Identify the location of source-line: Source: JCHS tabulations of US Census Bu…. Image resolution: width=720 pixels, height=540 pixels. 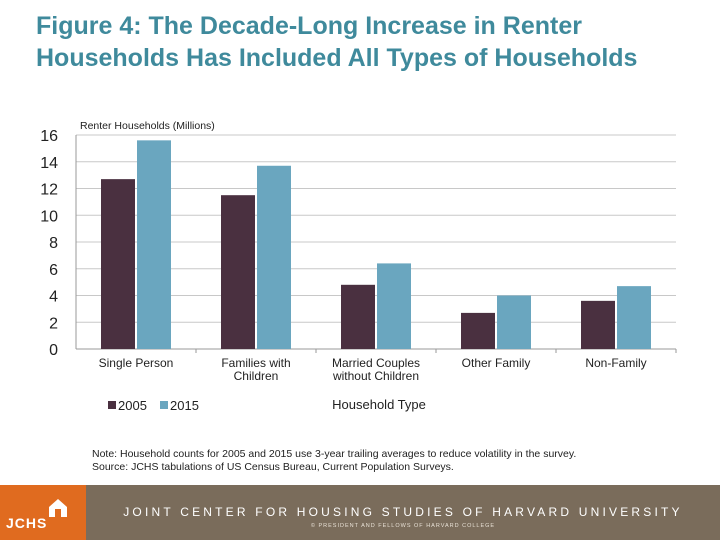
(273, 467).